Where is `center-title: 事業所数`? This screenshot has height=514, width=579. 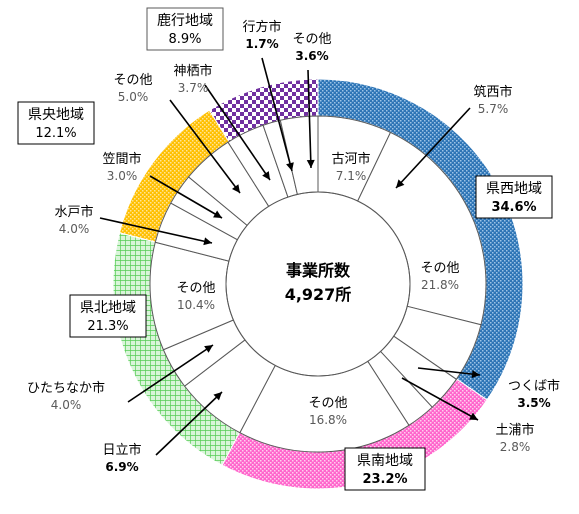 center-title: 事業所数 is located at coordinates (318, 270).